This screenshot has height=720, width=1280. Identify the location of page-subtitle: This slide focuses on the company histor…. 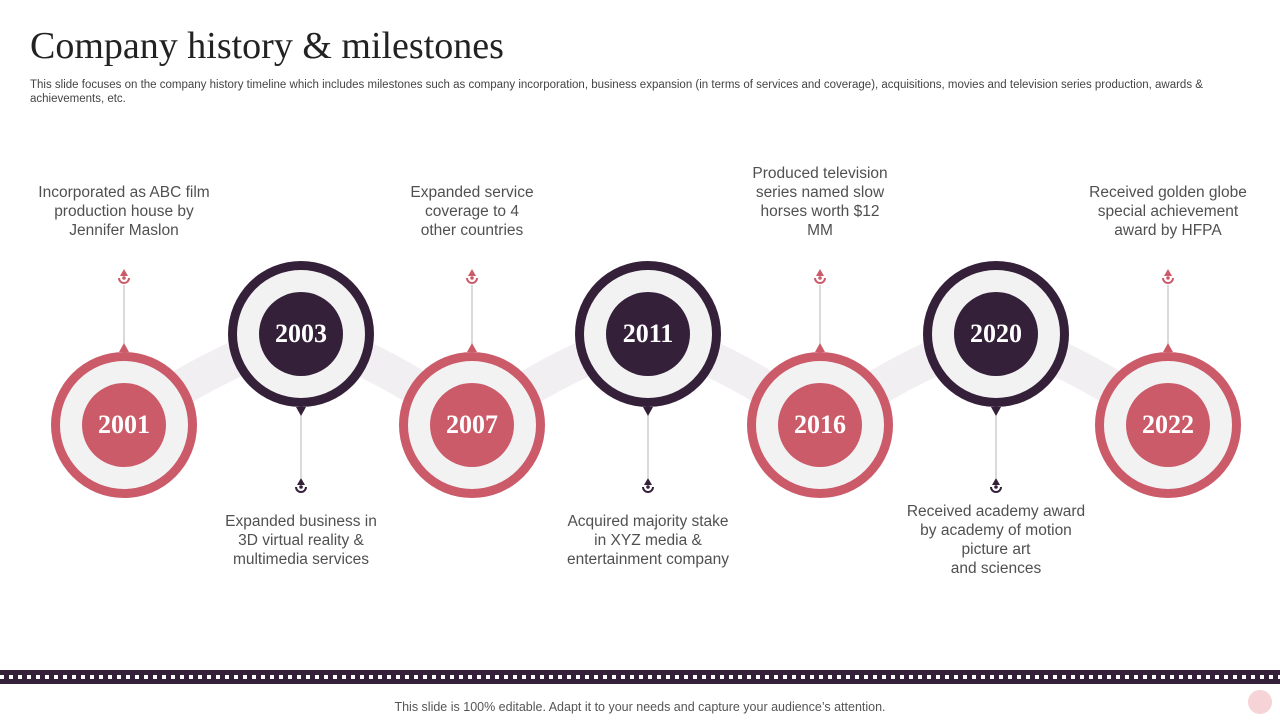
(616, 92).